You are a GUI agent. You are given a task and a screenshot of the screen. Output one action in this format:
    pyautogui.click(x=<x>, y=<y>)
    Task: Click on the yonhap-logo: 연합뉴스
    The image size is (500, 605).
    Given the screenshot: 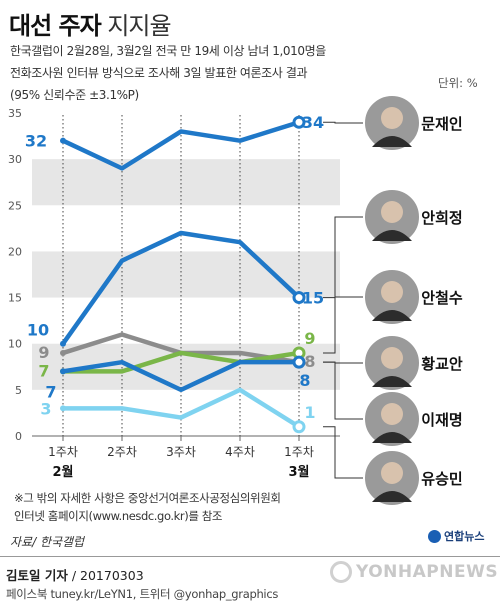 What is the action you would take?
    pyautogui.click(x=456, y=536)
    